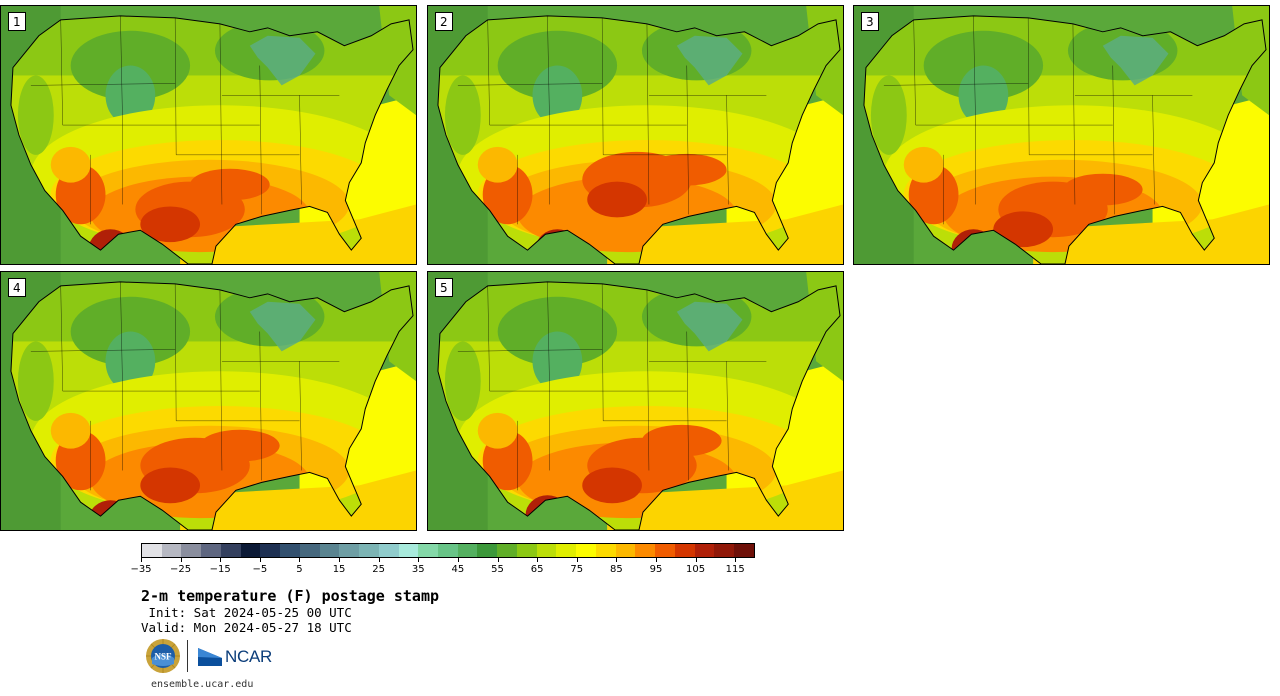  I want to click on colorbar-tick-label: 45, so click(458, 569).